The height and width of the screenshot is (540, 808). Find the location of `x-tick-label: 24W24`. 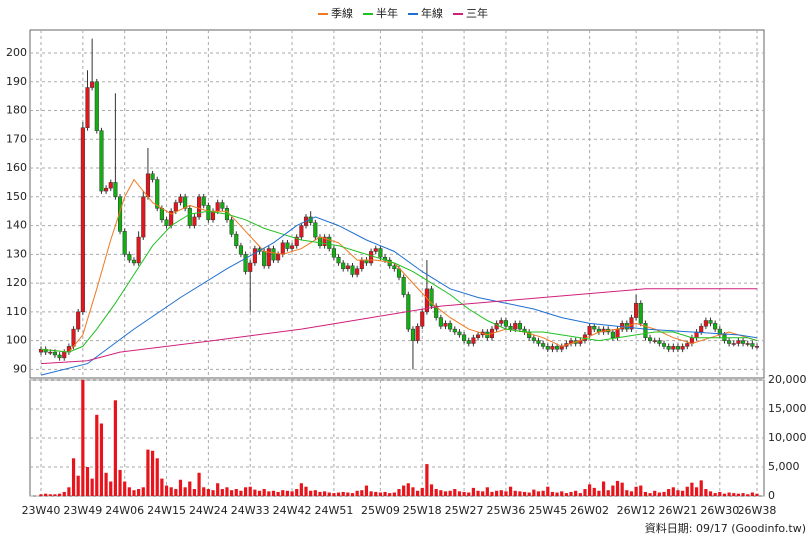

x-tick-label: 24W24 is located at coordinates (208, 510).